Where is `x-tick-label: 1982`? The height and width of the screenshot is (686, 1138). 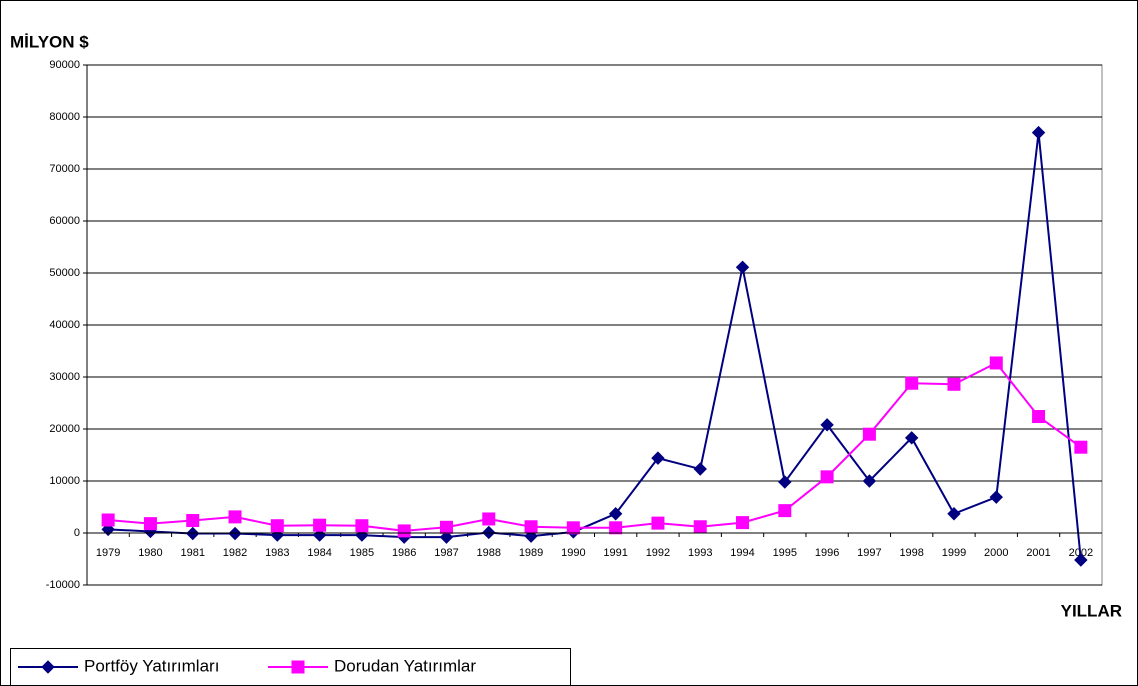
x-tick-label: 1982 is located at coordinates (235, 553).